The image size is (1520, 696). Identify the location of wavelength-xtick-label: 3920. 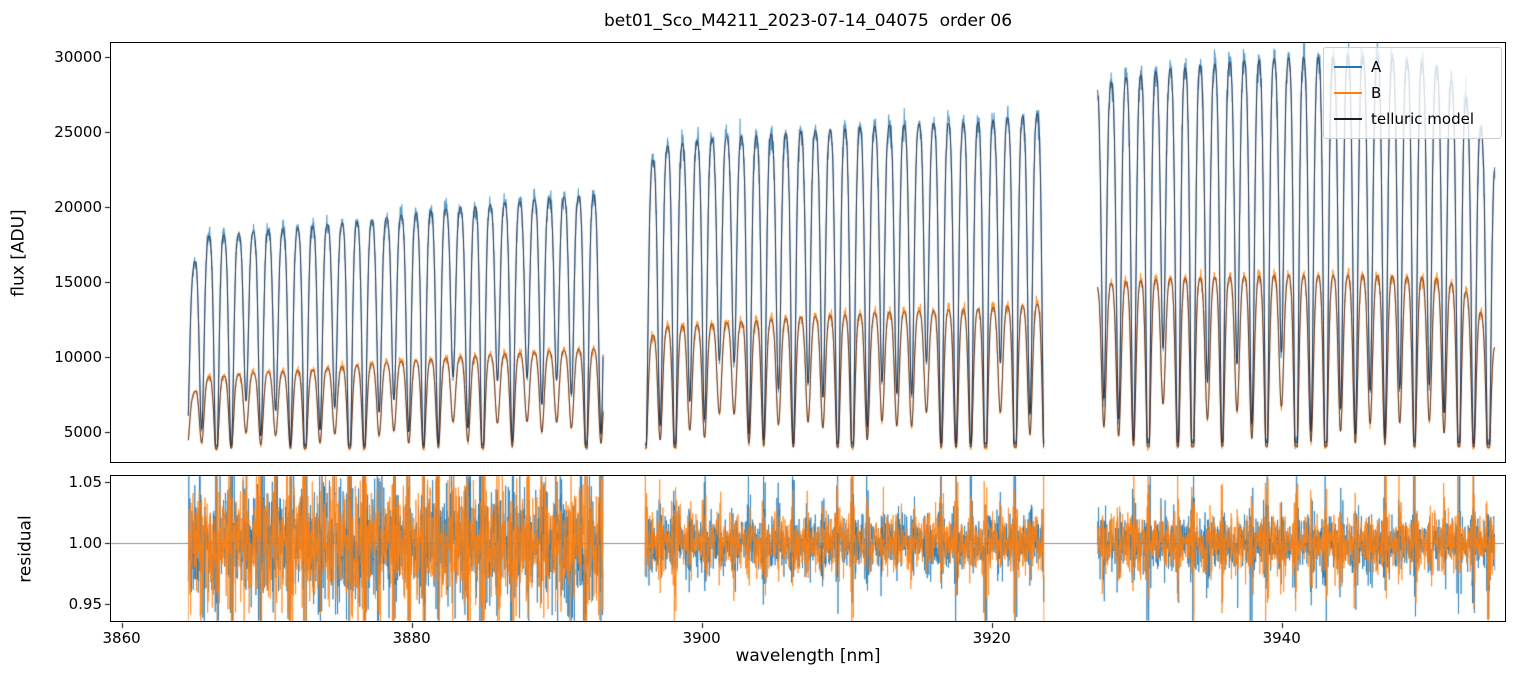
(991, 638).